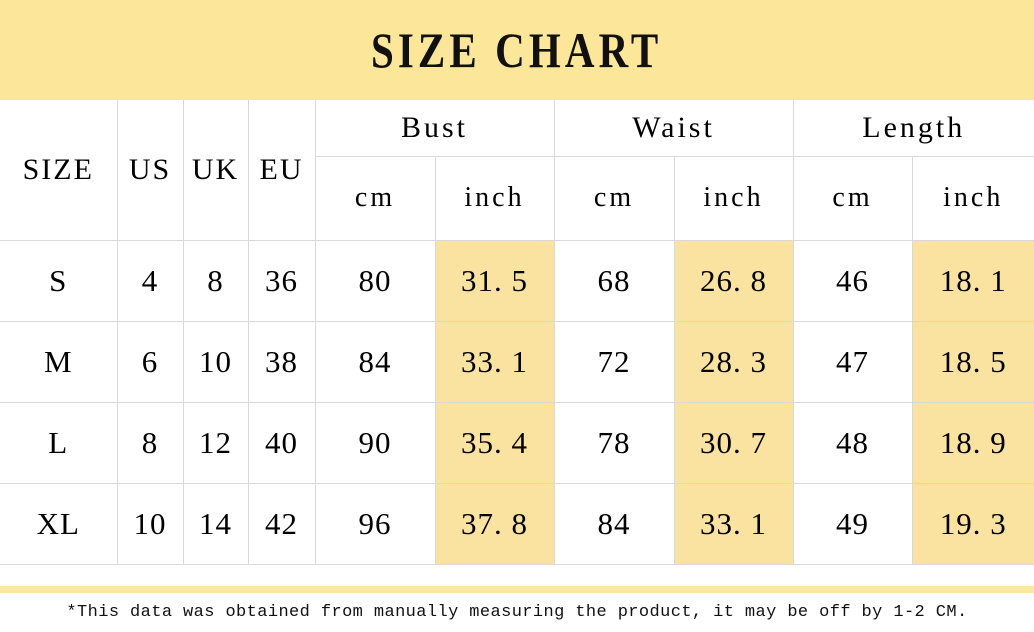 This screenshot has width=1034, height=632. Describe the element at coordinates (59, 170) in the screenshot. I see `header-size: SIZE` at that location.